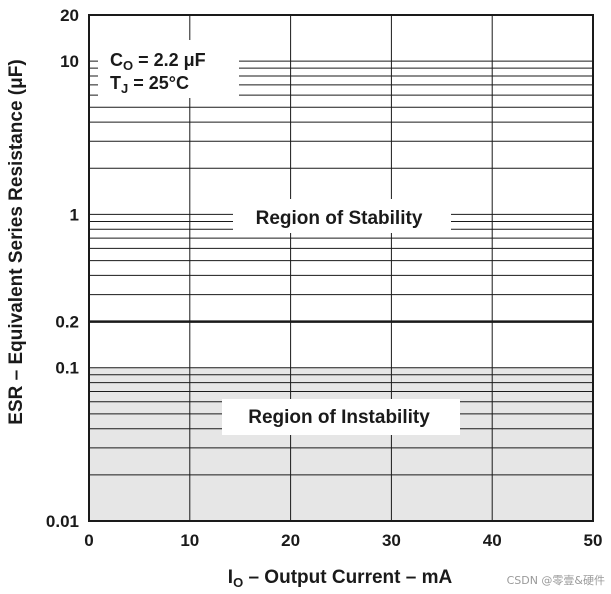 The height and width of the screenshot is (594, 611). I want to click on y-tick-label: 0.1, so click(67, 368).